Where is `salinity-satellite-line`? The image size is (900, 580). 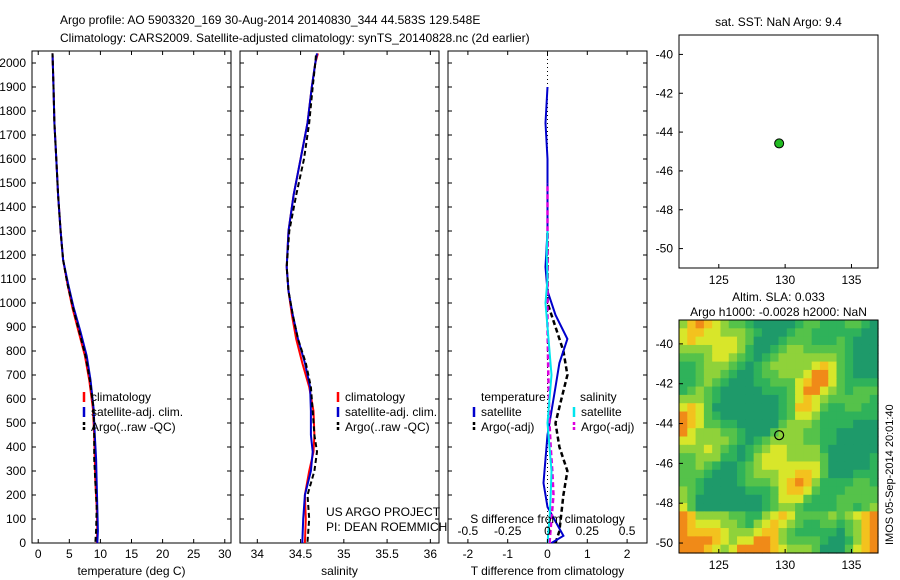
salinity-satellite-line is located at coordinates (301, 298).